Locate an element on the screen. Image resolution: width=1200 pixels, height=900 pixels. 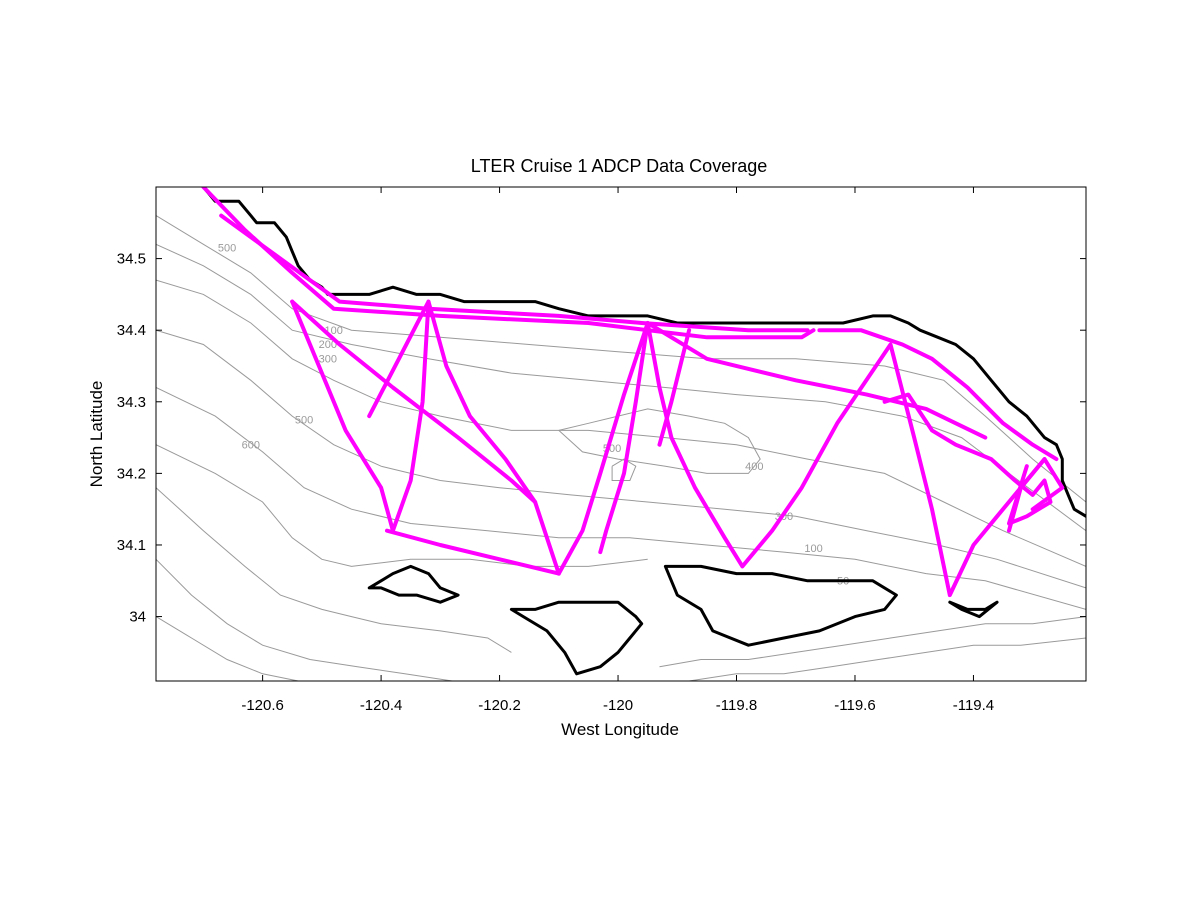
x-tick-label: -120.4 is located at coordinates (381, 705).